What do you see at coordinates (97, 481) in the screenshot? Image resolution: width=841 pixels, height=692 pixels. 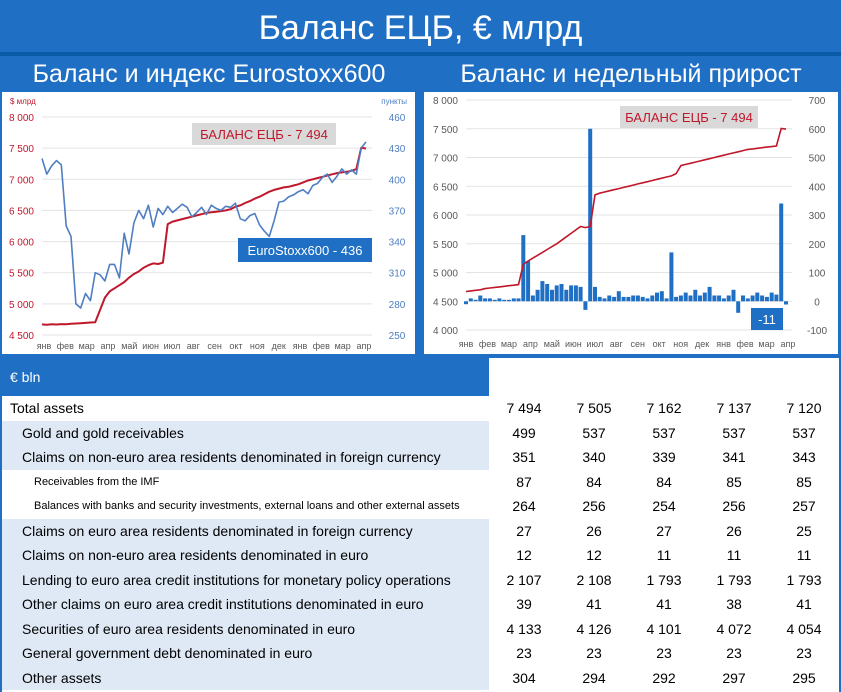 I see `row-label: Receivables from the IMF` at bounding box center [97, 481].